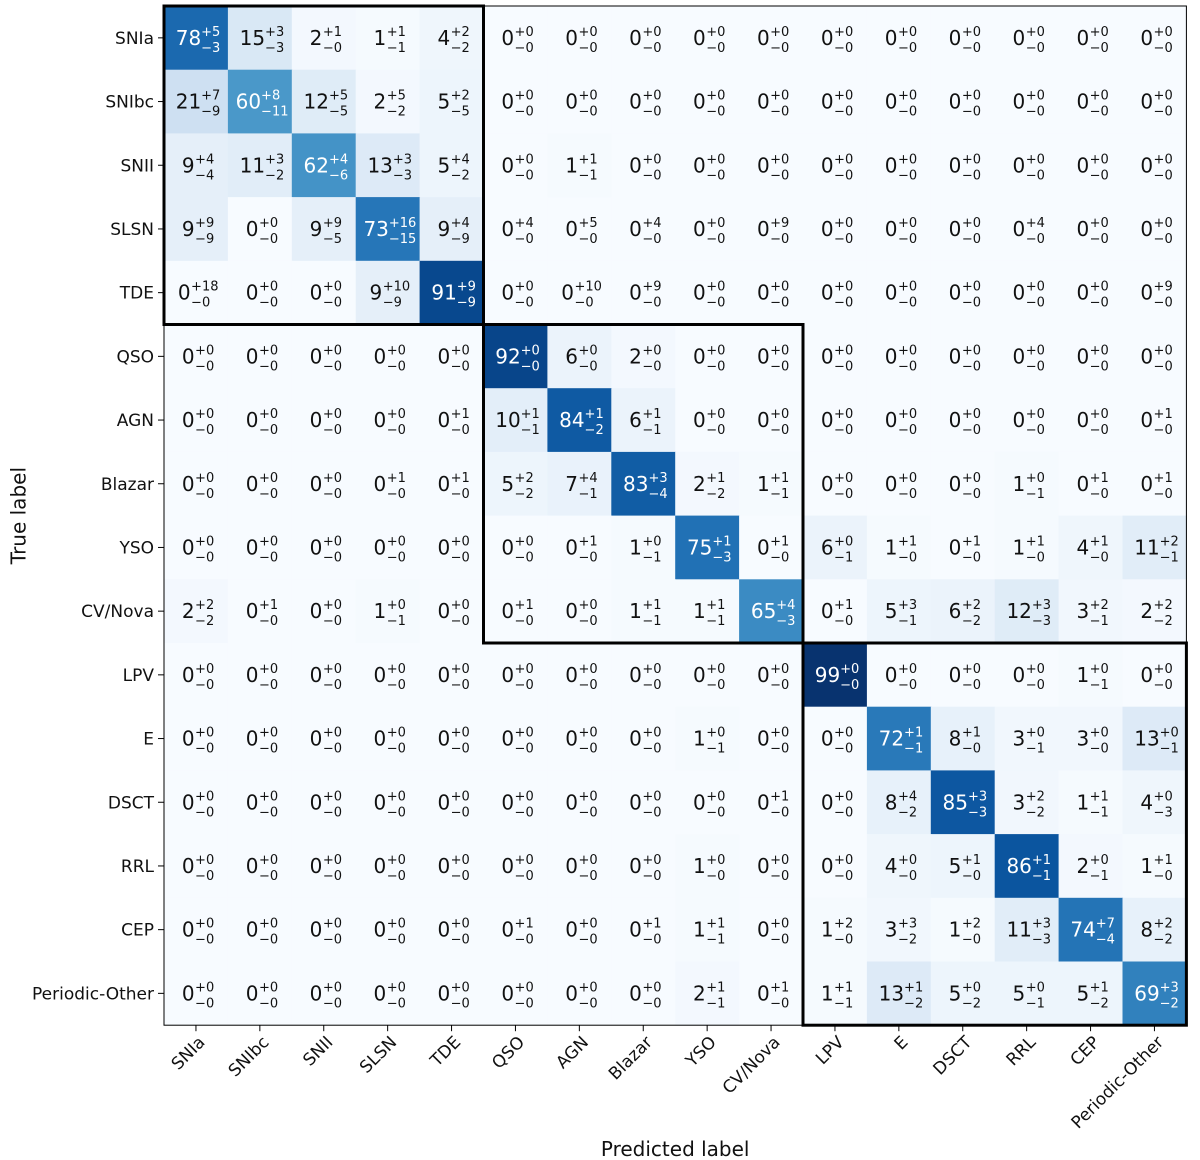 Image resolution: width=1200 pixels, height=1160 pixels. Describe the element at coordinates (571, 484) in the screenshot. I see `cell-value: 7` at that location.